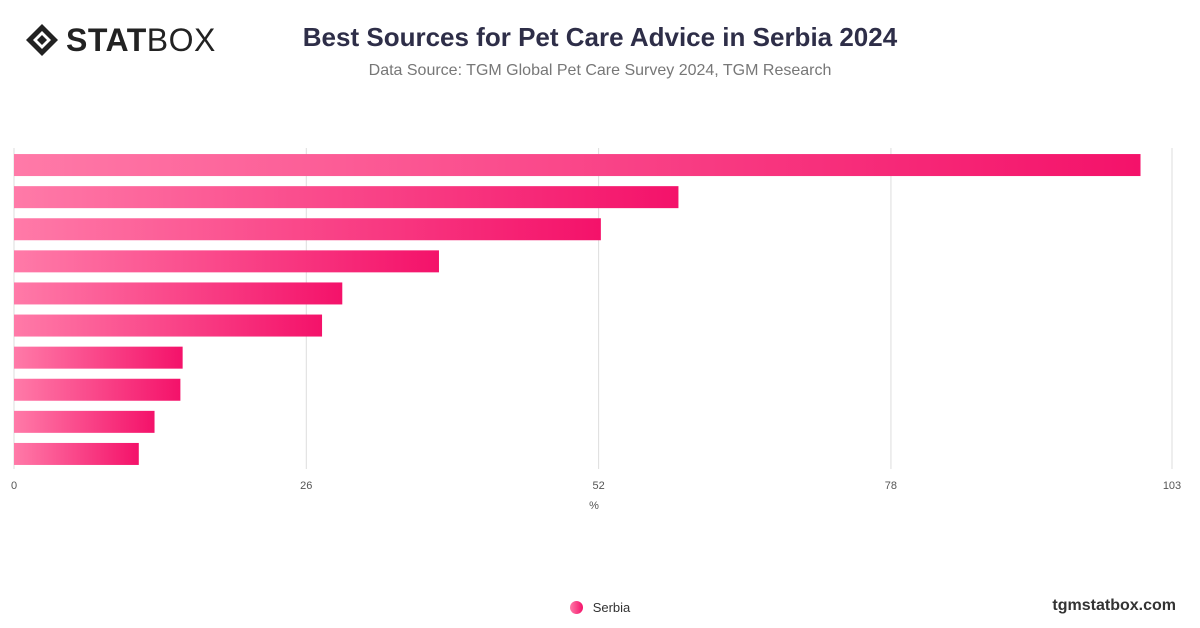 Image resolution: width=1200 pixels, height=628 pixels. I want to click on x-tick-label: 0, so click(14, 486).